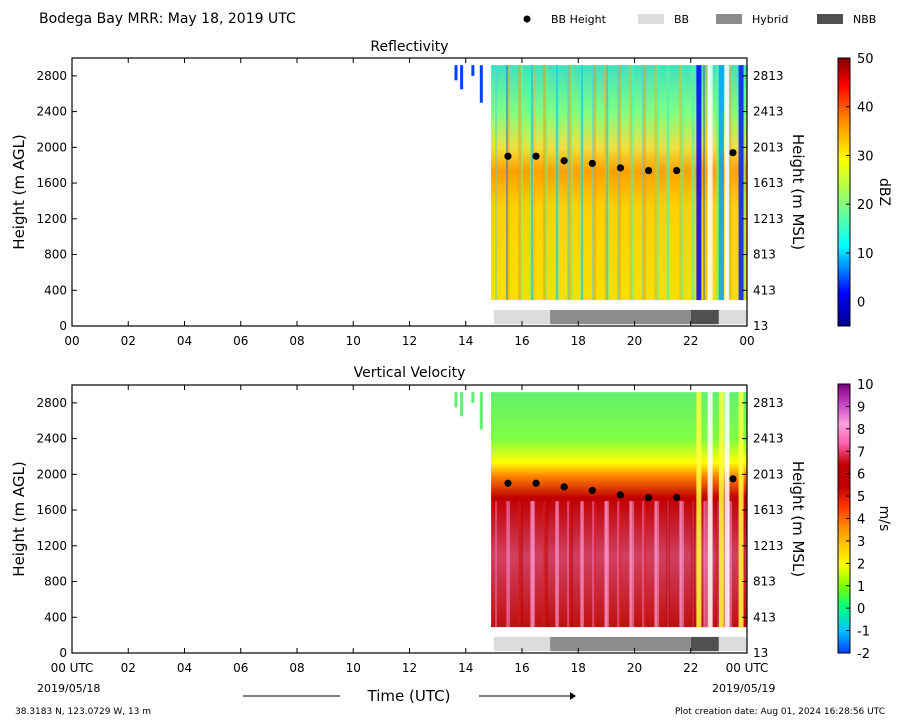  Describe the element at coordinates (573, 696) in the screenshot. I see `xlabel-arrow-head` at that location.